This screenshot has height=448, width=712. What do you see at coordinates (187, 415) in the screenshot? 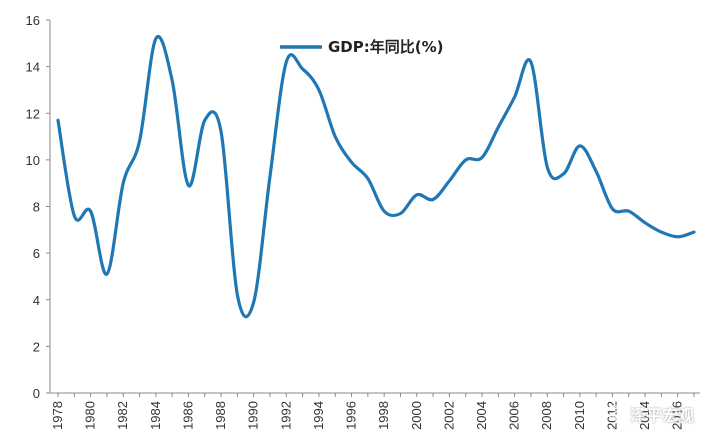
I see `x-tick-label: 1986` at bounding box center [187, 415].